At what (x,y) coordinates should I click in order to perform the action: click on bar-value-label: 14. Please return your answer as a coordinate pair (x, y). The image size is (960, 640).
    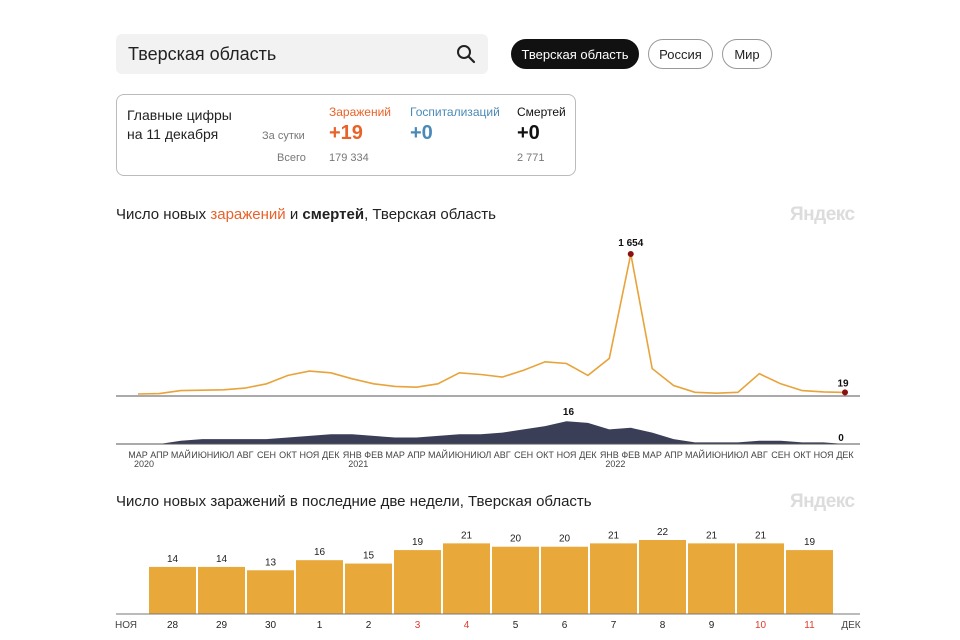
    Looking at the image, I should click on (222, 559).